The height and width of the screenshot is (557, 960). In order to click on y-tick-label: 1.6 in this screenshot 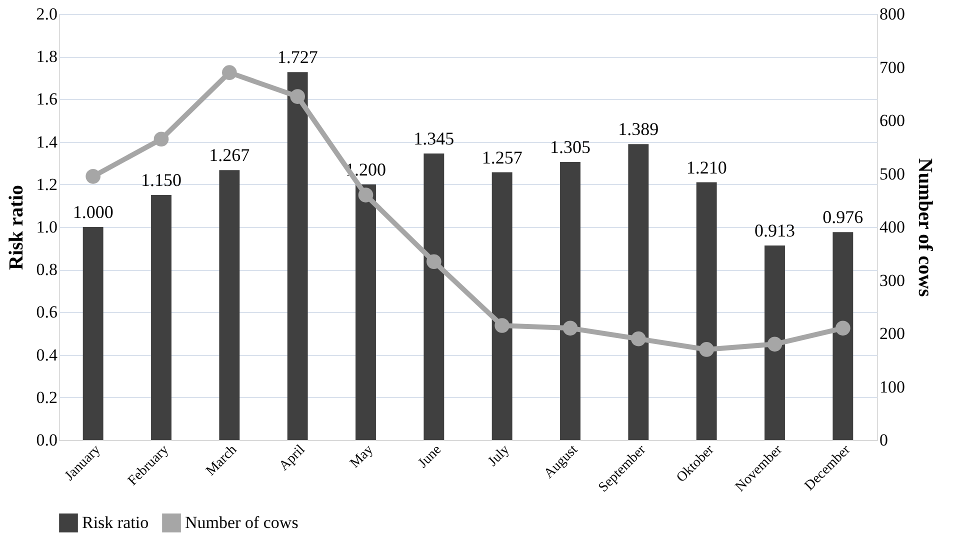, I will do `click(47, 99)`.